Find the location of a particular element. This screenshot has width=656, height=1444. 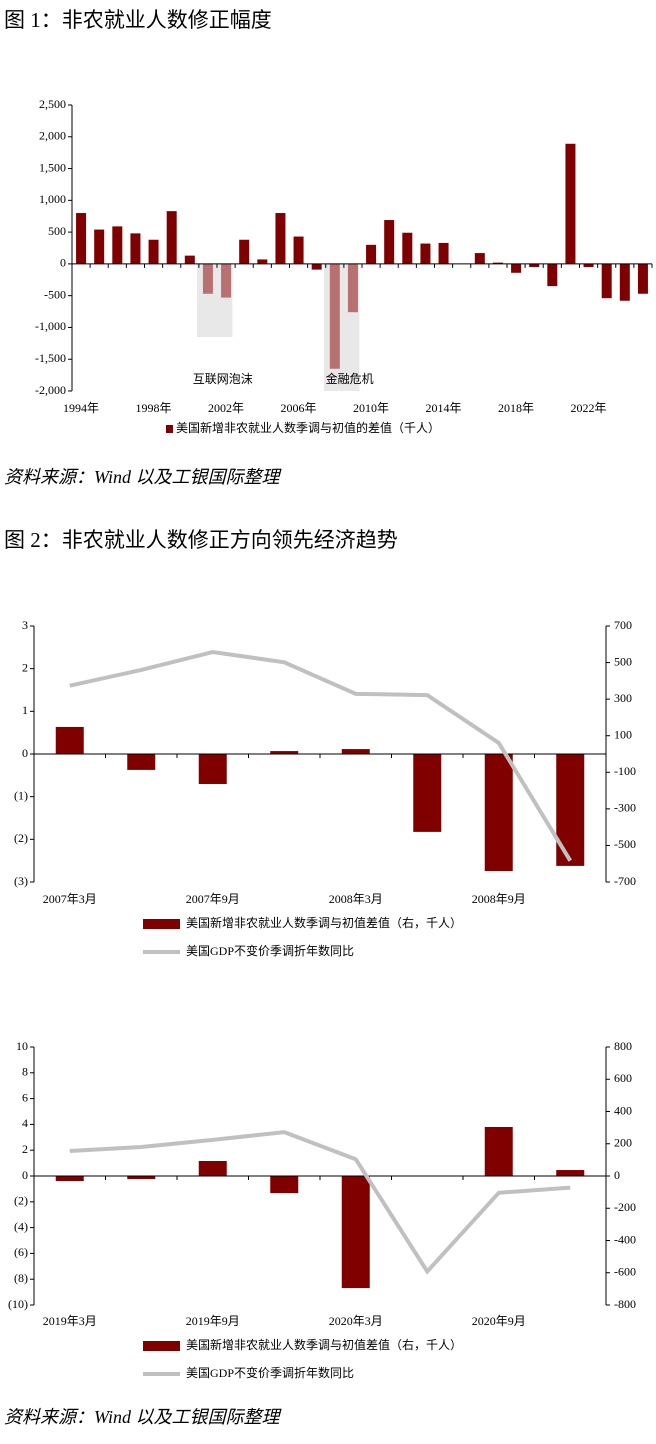

x-tick-label: 2020年3月 is located at coordinates (356, 1321).